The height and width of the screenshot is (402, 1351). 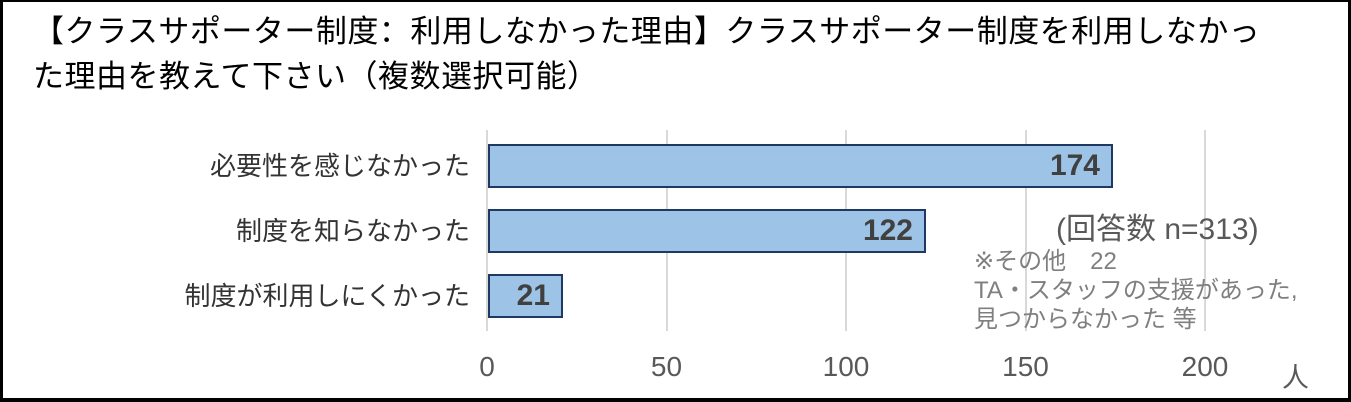 What do you see at coordinates (887, 230) in the screenshot?
I see `bar-value-label: 122` at bounding box center [887, 230].